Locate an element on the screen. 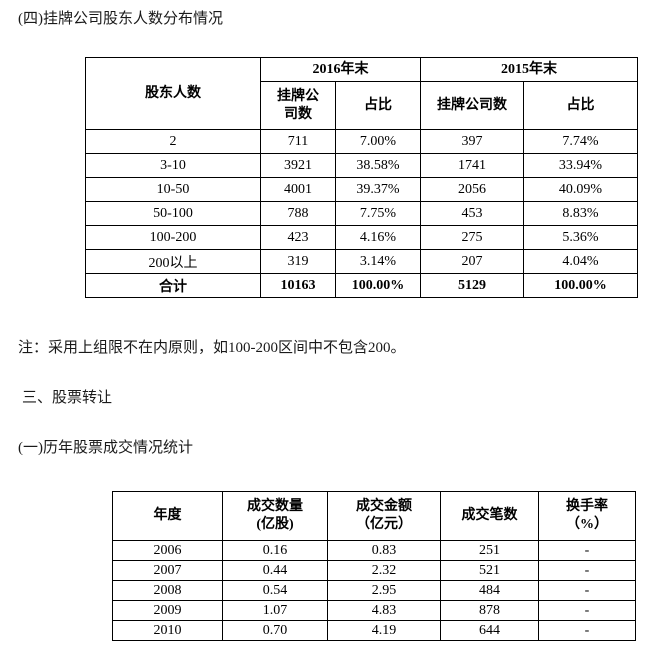  page-title: (四)挂牌公司股东人数分布情况 is located at coordinates (120, 19).